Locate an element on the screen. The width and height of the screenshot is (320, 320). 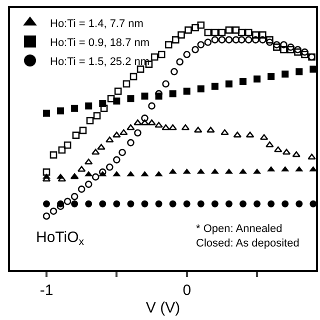
legend-label: Ho:Ti = 1.5, 25.2 nm is located at coordinates (100, 62).